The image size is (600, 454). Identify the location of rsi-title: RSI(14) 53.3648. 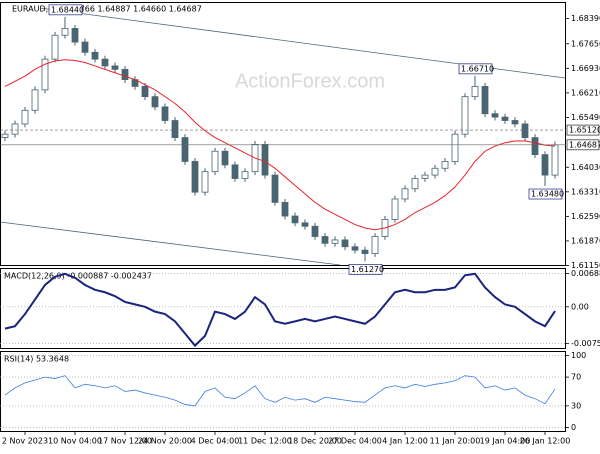
(36, 359).